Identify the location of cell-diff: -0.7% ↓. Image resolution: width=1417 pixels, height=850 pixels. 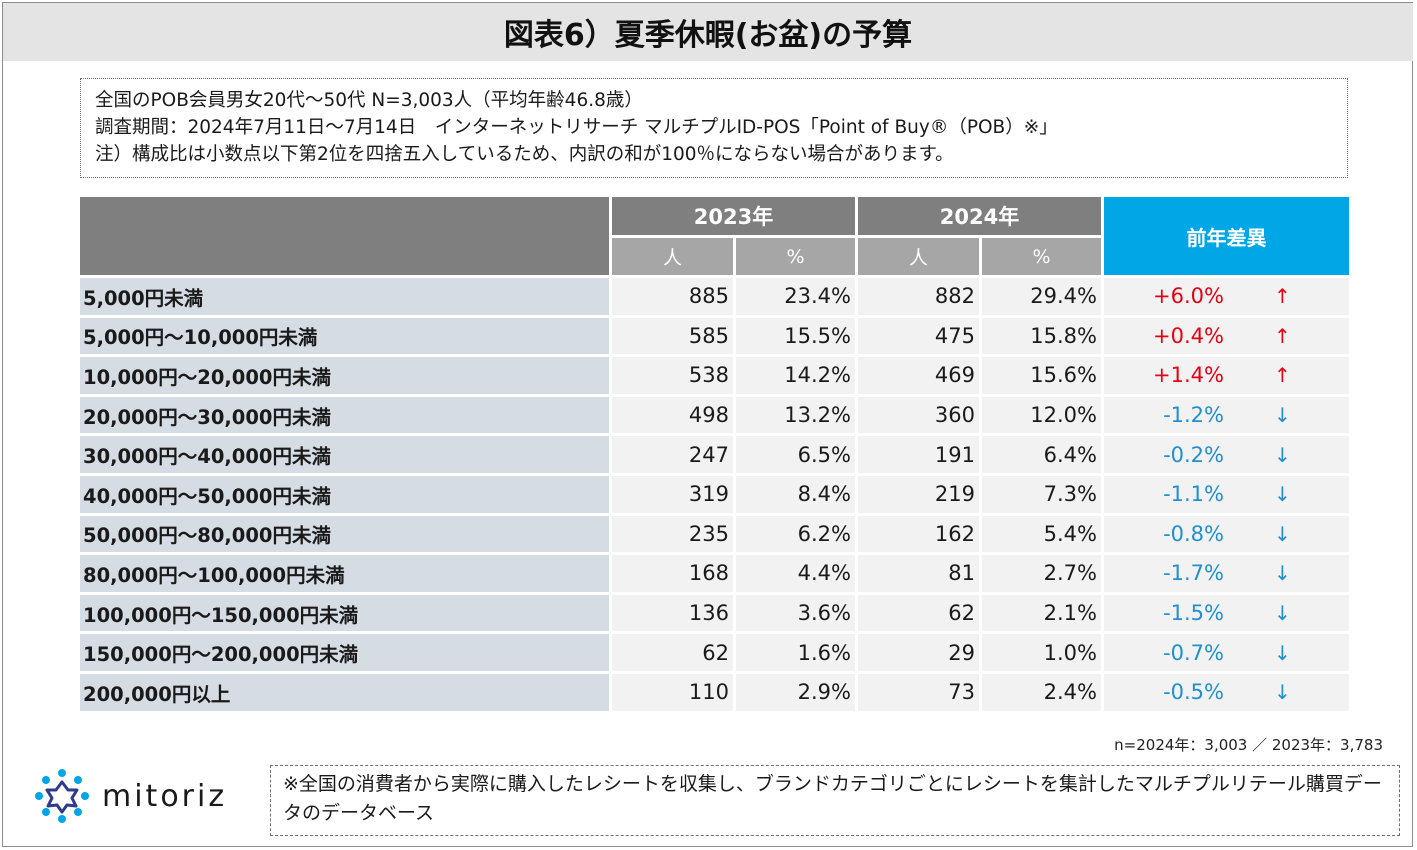
(1226, 652).